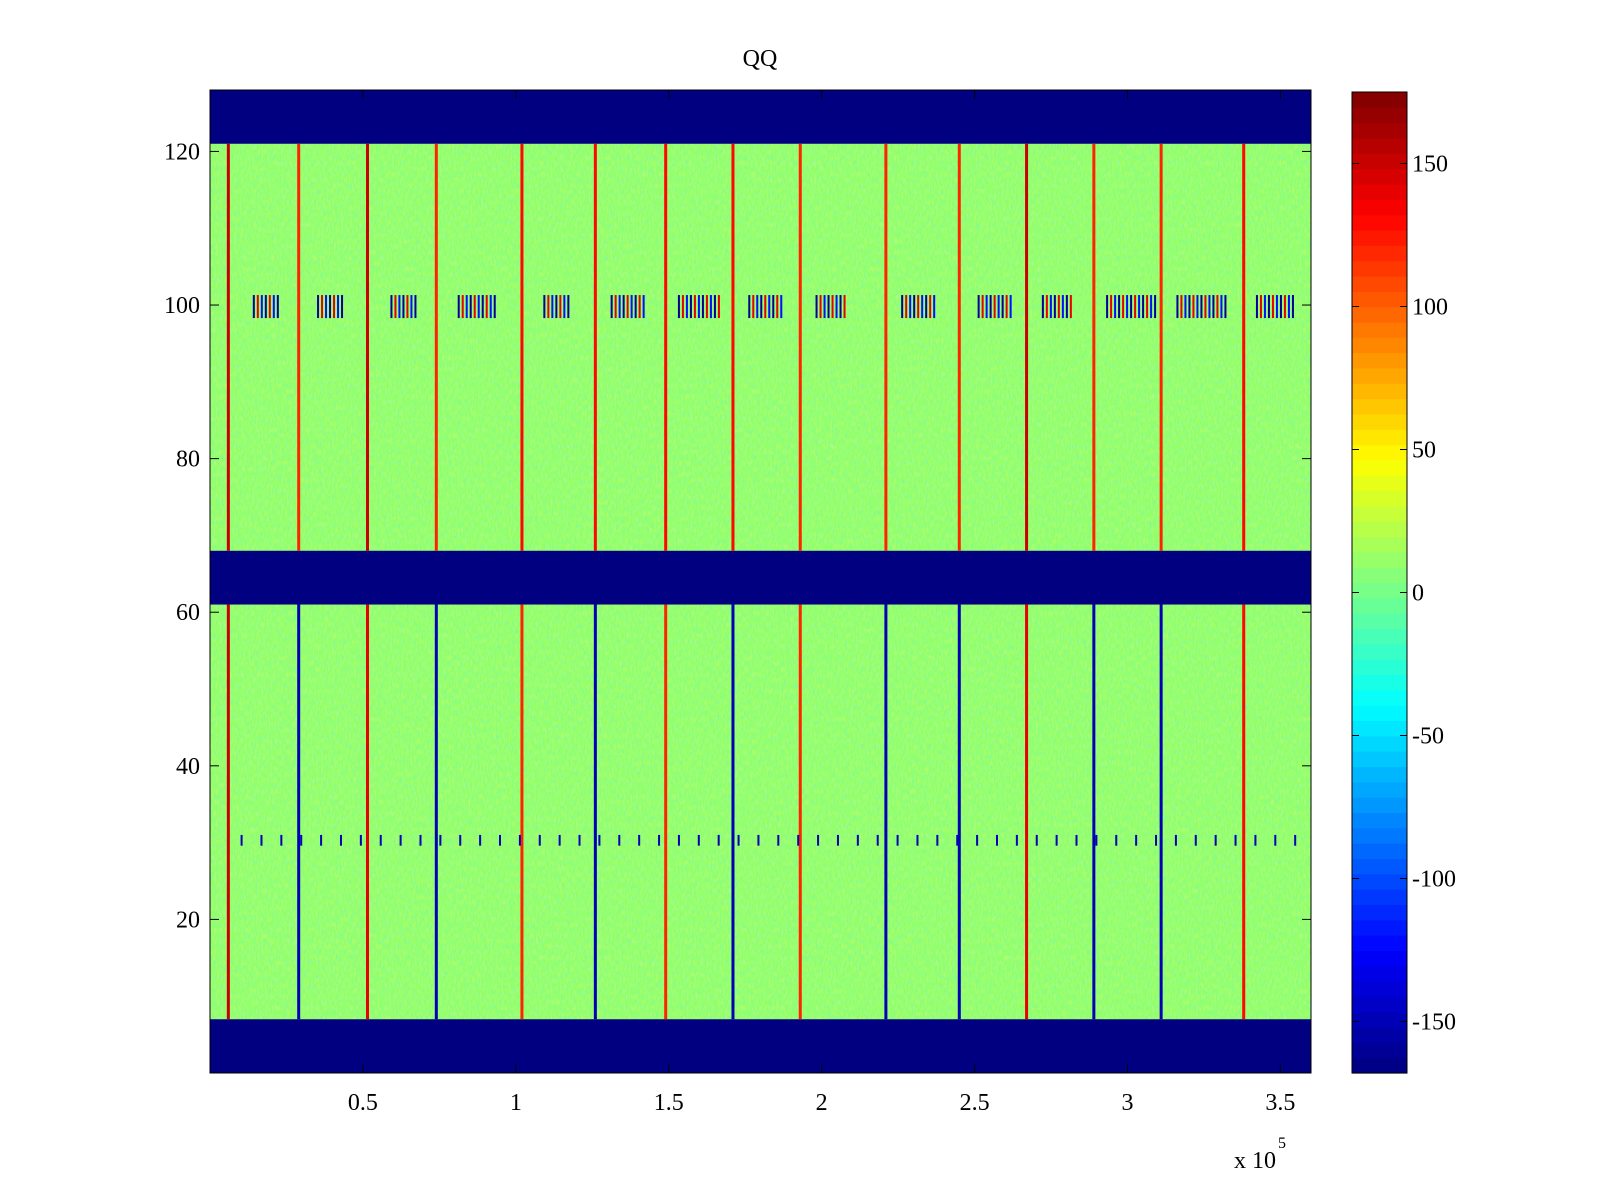 The image size is (1600, 1200). Describe the element at coordinates (363, 1103) in the screenshot. I see `x-tick-label: 0.5` at that location.